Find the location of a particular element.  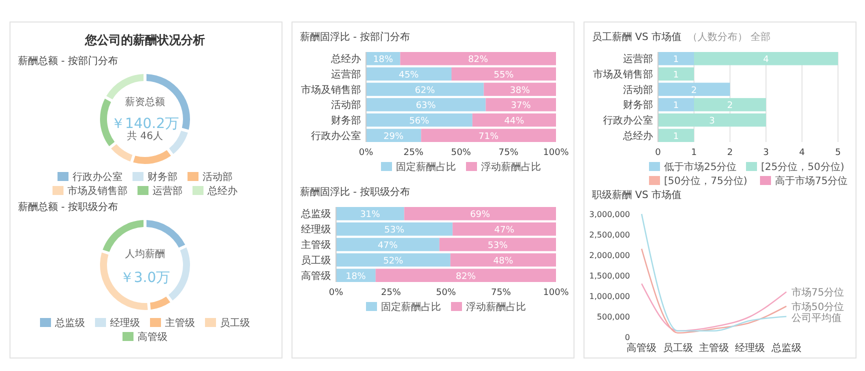

x-tick-label: 员工级 is located at coordinates (677, 348).